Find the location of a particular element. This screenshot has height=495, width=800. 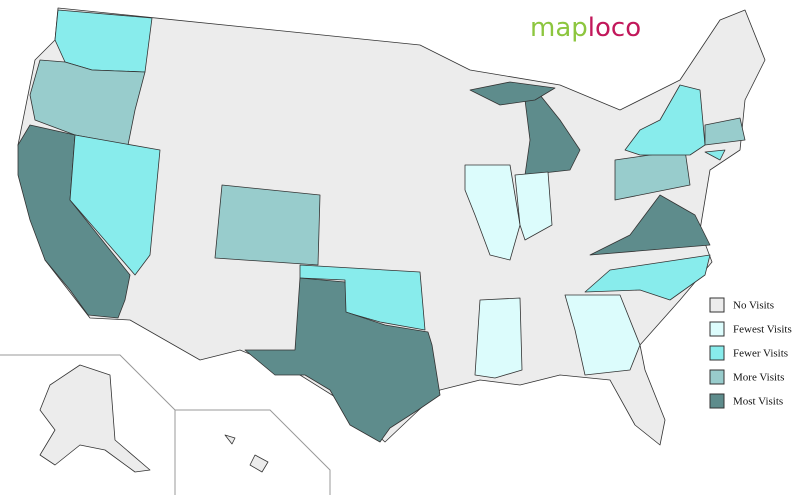

legend-label: More Visits is located at coordinates (758, 378).